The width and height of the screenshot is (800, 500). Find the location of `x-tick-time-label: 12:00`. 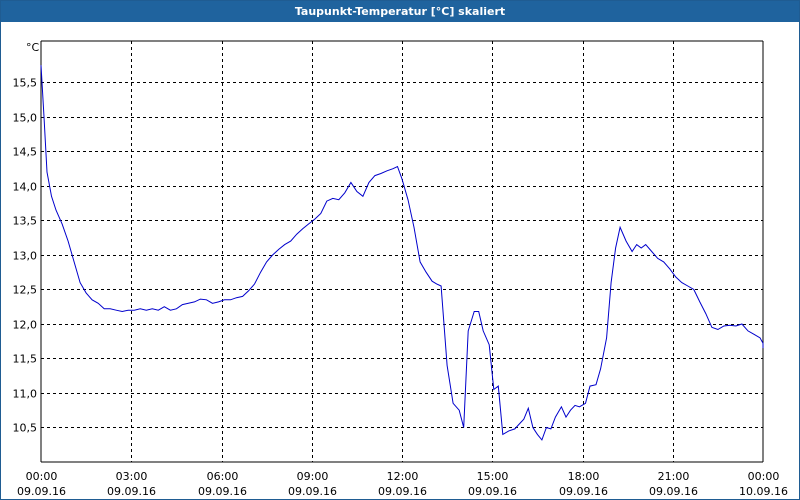

x-tick-time-label: 12:00 is located at coordinates (403, 476).